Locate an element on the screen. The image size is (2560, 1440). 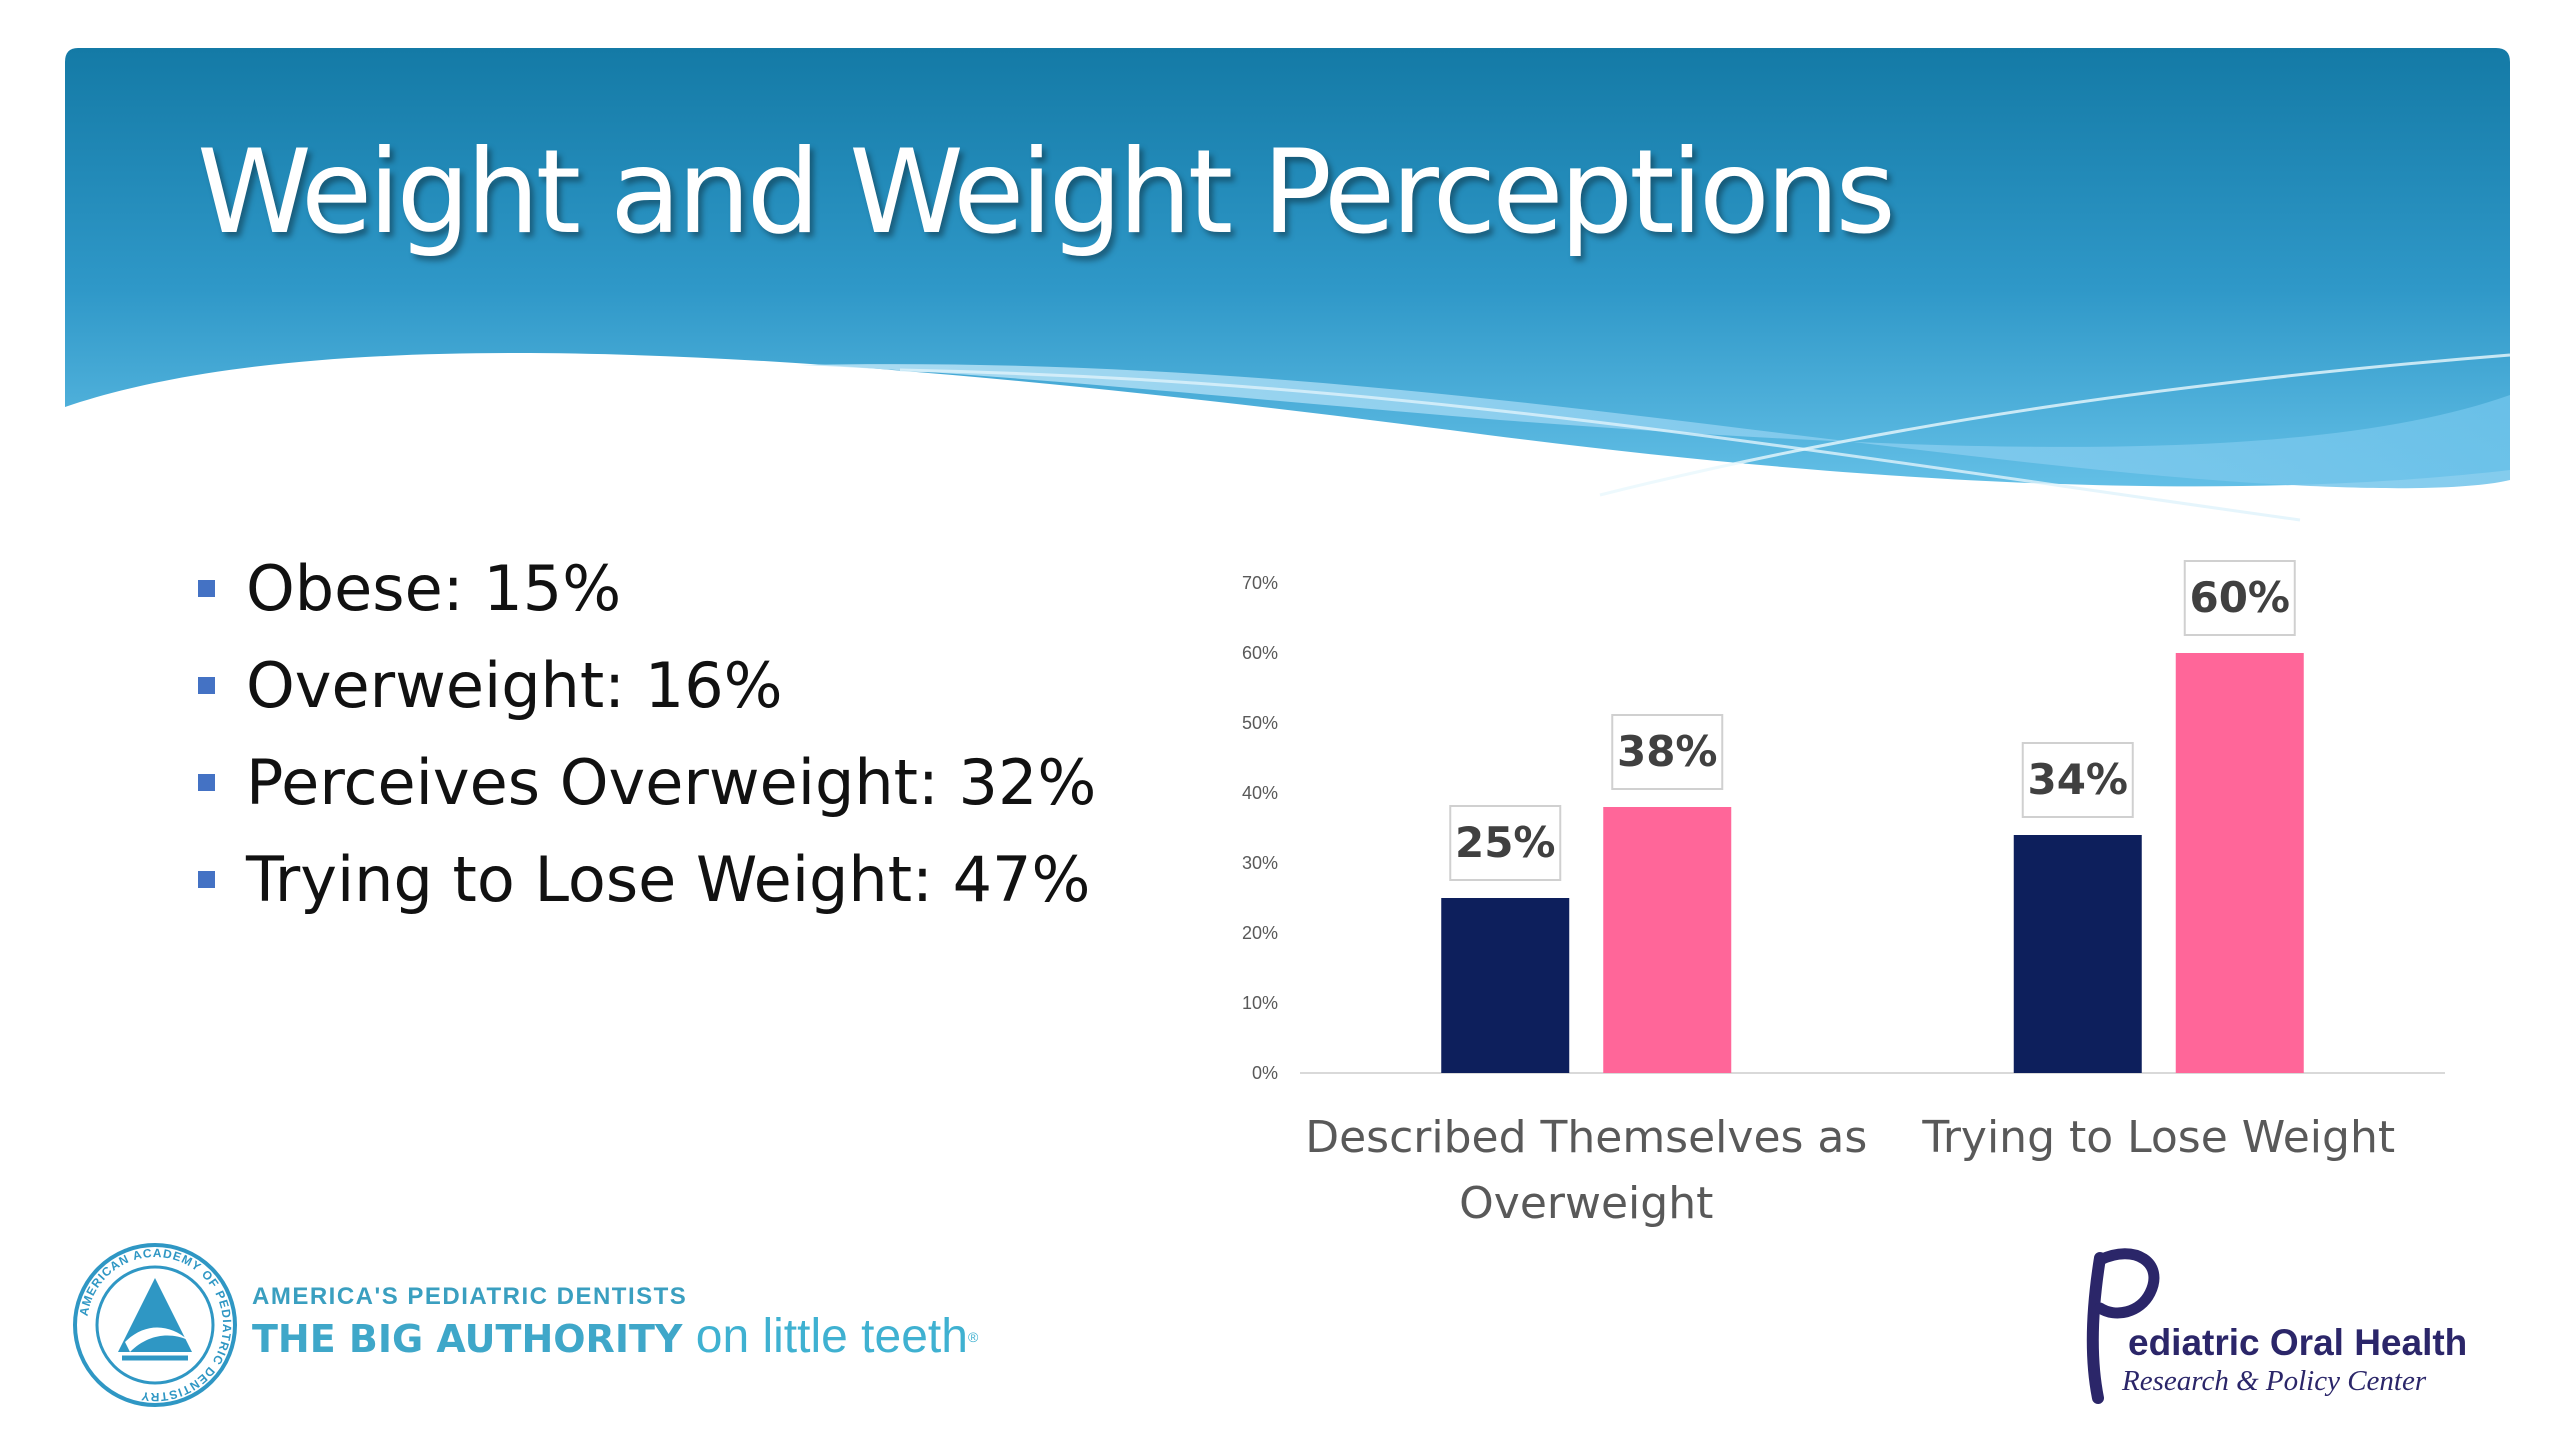
y-tick-label: 0% is located at coordinates (1265, 1073).